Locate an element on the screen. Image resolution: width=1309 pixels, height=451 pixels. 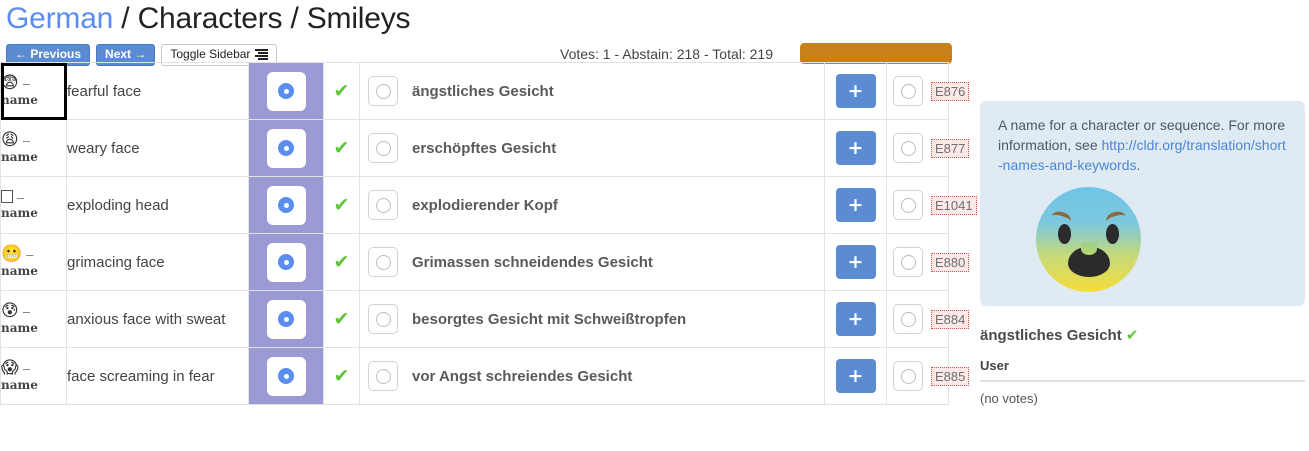
code-tag: E876 is located at coordinates (950, 91).